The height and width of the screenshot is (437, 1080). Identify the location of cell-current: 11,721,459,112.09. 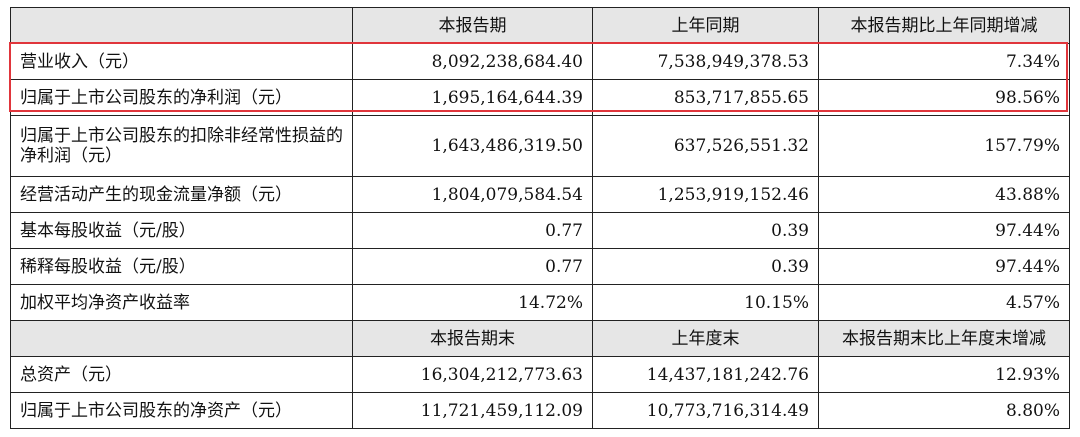
(472, 410).